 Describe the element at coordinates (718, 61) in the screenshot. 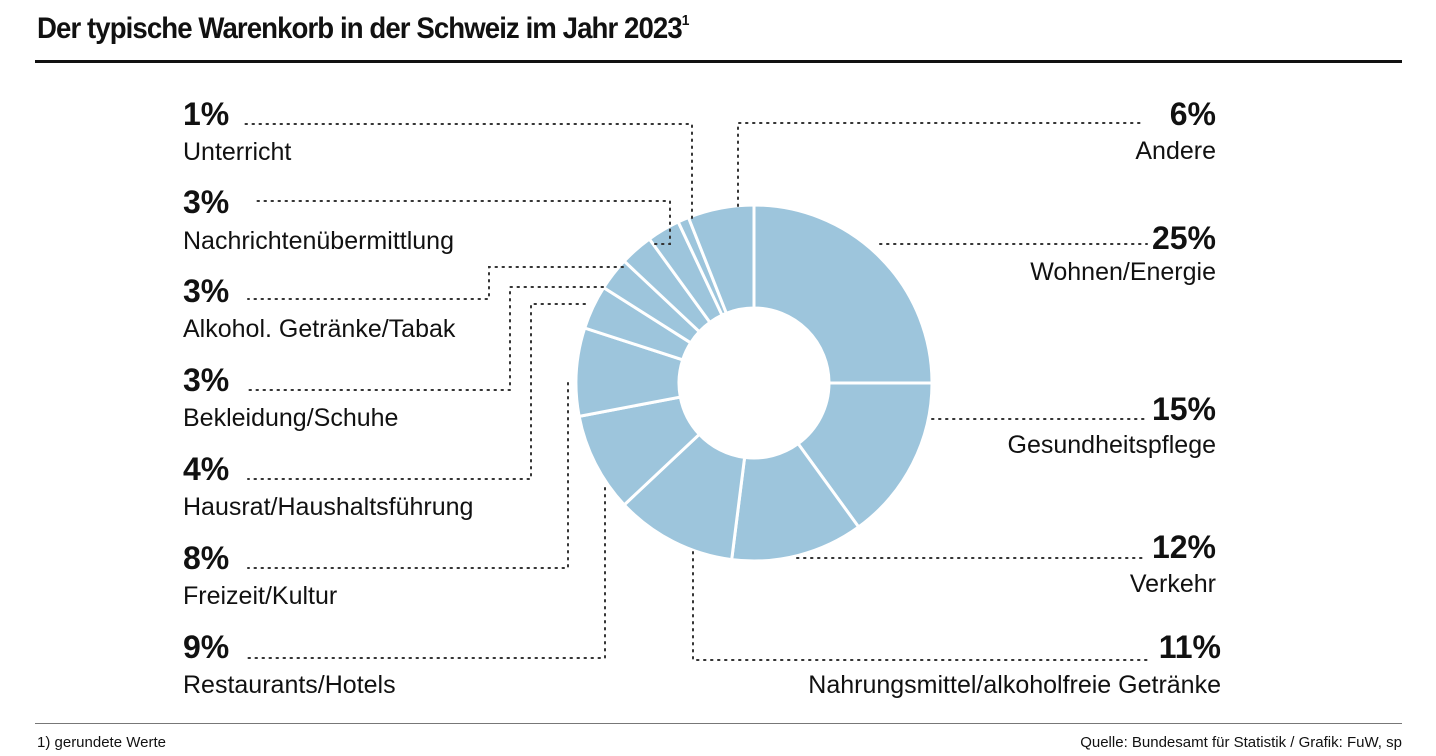

I see `title-rule` at that location.